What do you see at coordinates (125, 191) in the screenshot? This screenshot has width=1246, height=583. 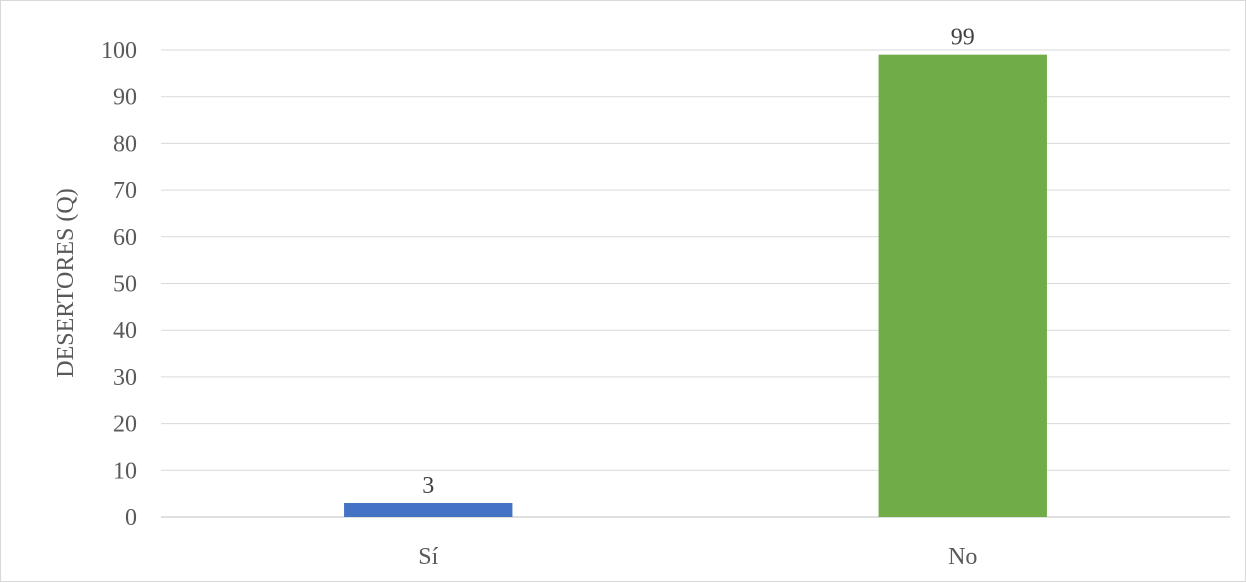 I see `y-tick-label: 70` at bounding box center [125, 191].